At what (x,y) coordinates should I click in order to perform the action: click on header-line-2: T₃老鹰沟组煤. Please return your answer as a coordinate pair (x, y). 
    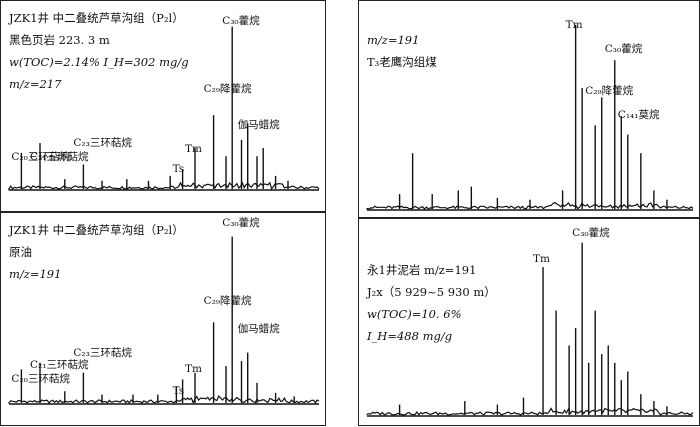
    Looking at the image, I should click on (402, 62).